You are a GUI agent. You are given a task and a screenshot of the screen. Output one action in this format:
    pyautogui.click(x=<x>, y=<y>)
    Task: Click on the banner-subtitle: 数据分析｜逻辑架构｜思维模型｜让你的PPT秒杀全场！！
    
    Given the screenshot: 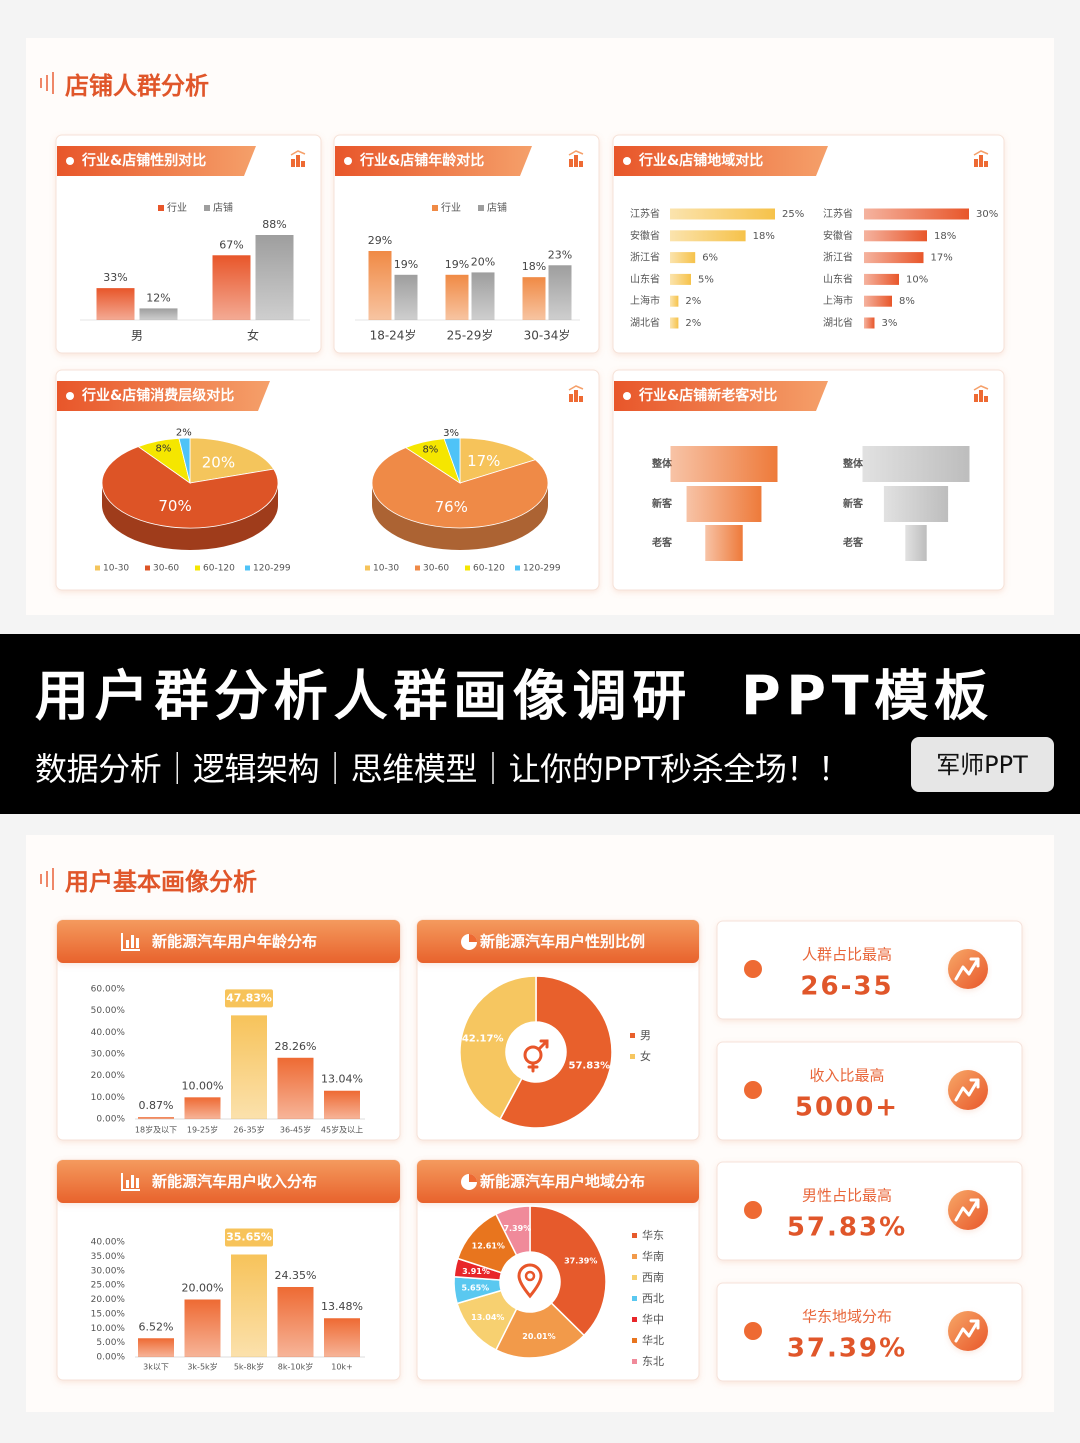 What is the action you would take?
    pyautogui.click(x=442, y=769)
    